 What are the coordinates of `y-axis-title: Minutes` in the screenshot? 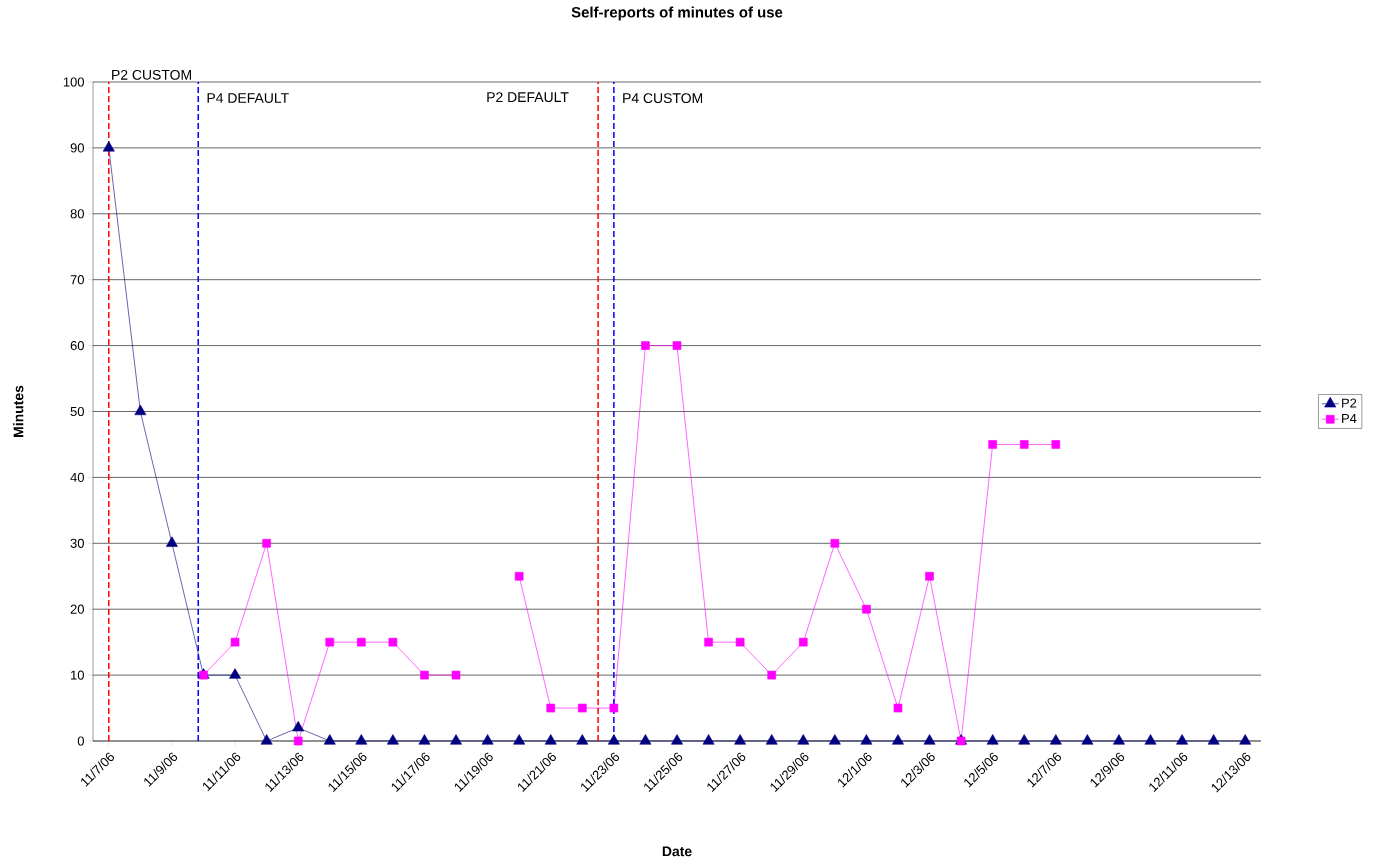 It's located at (18, 411).